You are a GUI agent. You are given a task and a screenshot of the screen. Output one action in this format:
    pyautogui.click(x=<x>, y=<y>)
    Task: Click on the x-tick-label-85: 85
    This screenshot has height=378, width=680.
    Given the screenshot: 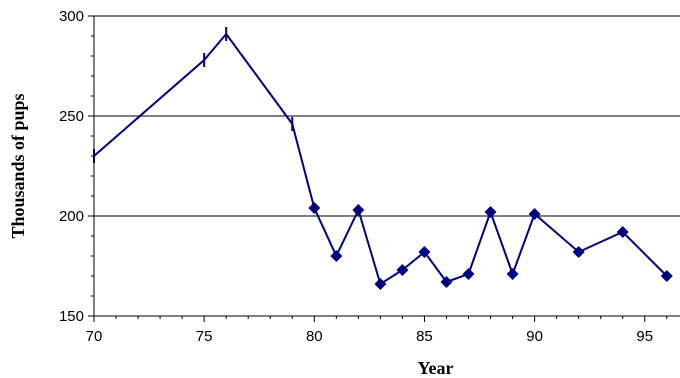 What is the action you would take?
    pyautogui.click(x=424, y=336)
    